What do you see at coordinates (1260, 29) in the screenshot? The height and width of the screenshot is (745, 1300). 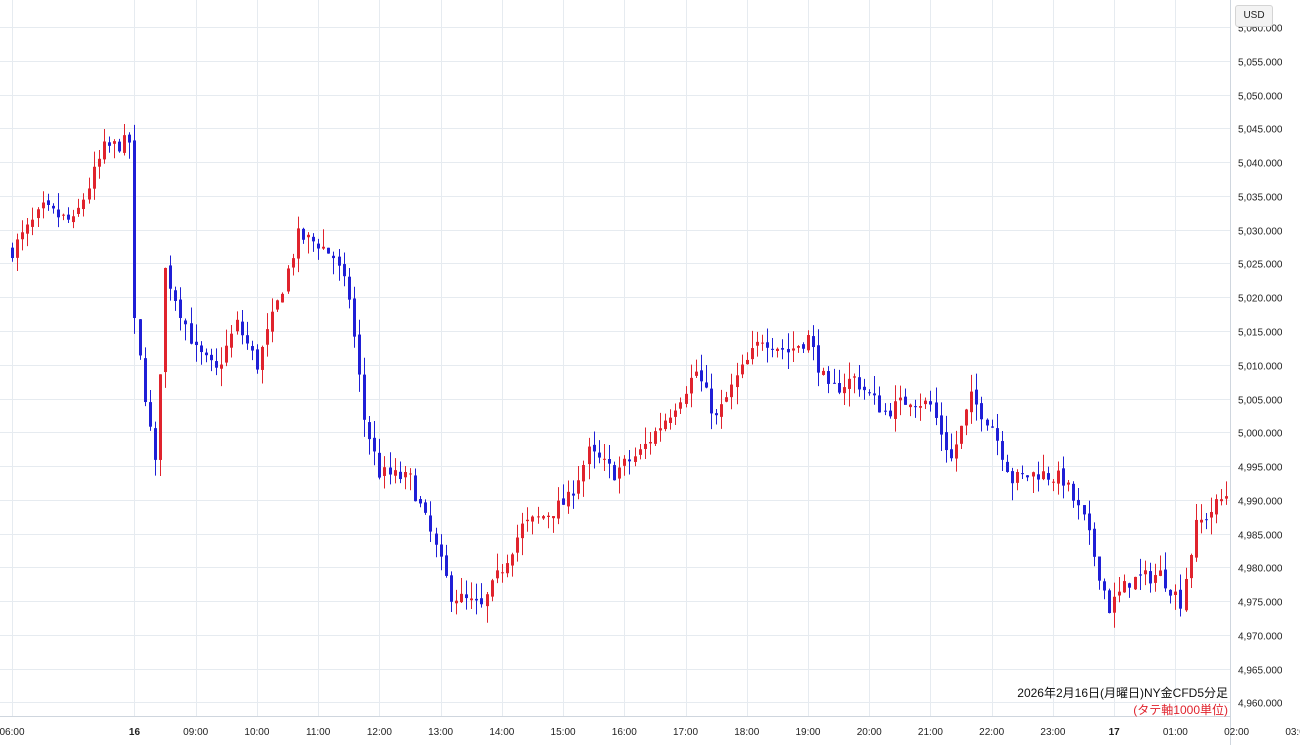 I see `y-tick-label: 5,060.000` at bounding box center [1260, 29].